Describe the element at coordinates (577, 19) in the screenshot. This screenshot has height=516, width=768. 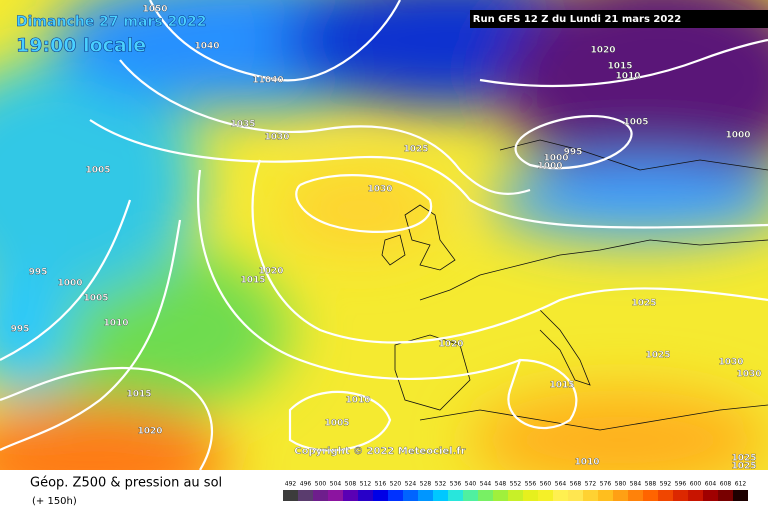
I see `run-info: Run GFS 12 Z du Lundi 21 mars 2022` at that location.